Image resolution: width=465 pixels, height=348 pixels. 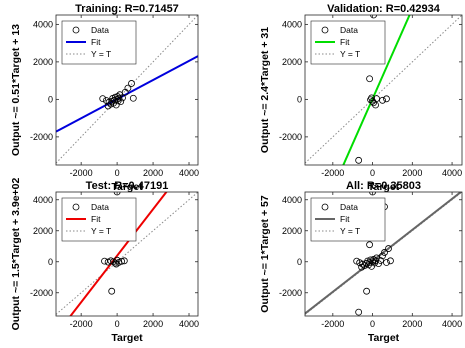 What do you see at coordinates (76, 30) in the screenshot?
I see `panel-1-legend-data-marker` at bounding box center [76, 30].